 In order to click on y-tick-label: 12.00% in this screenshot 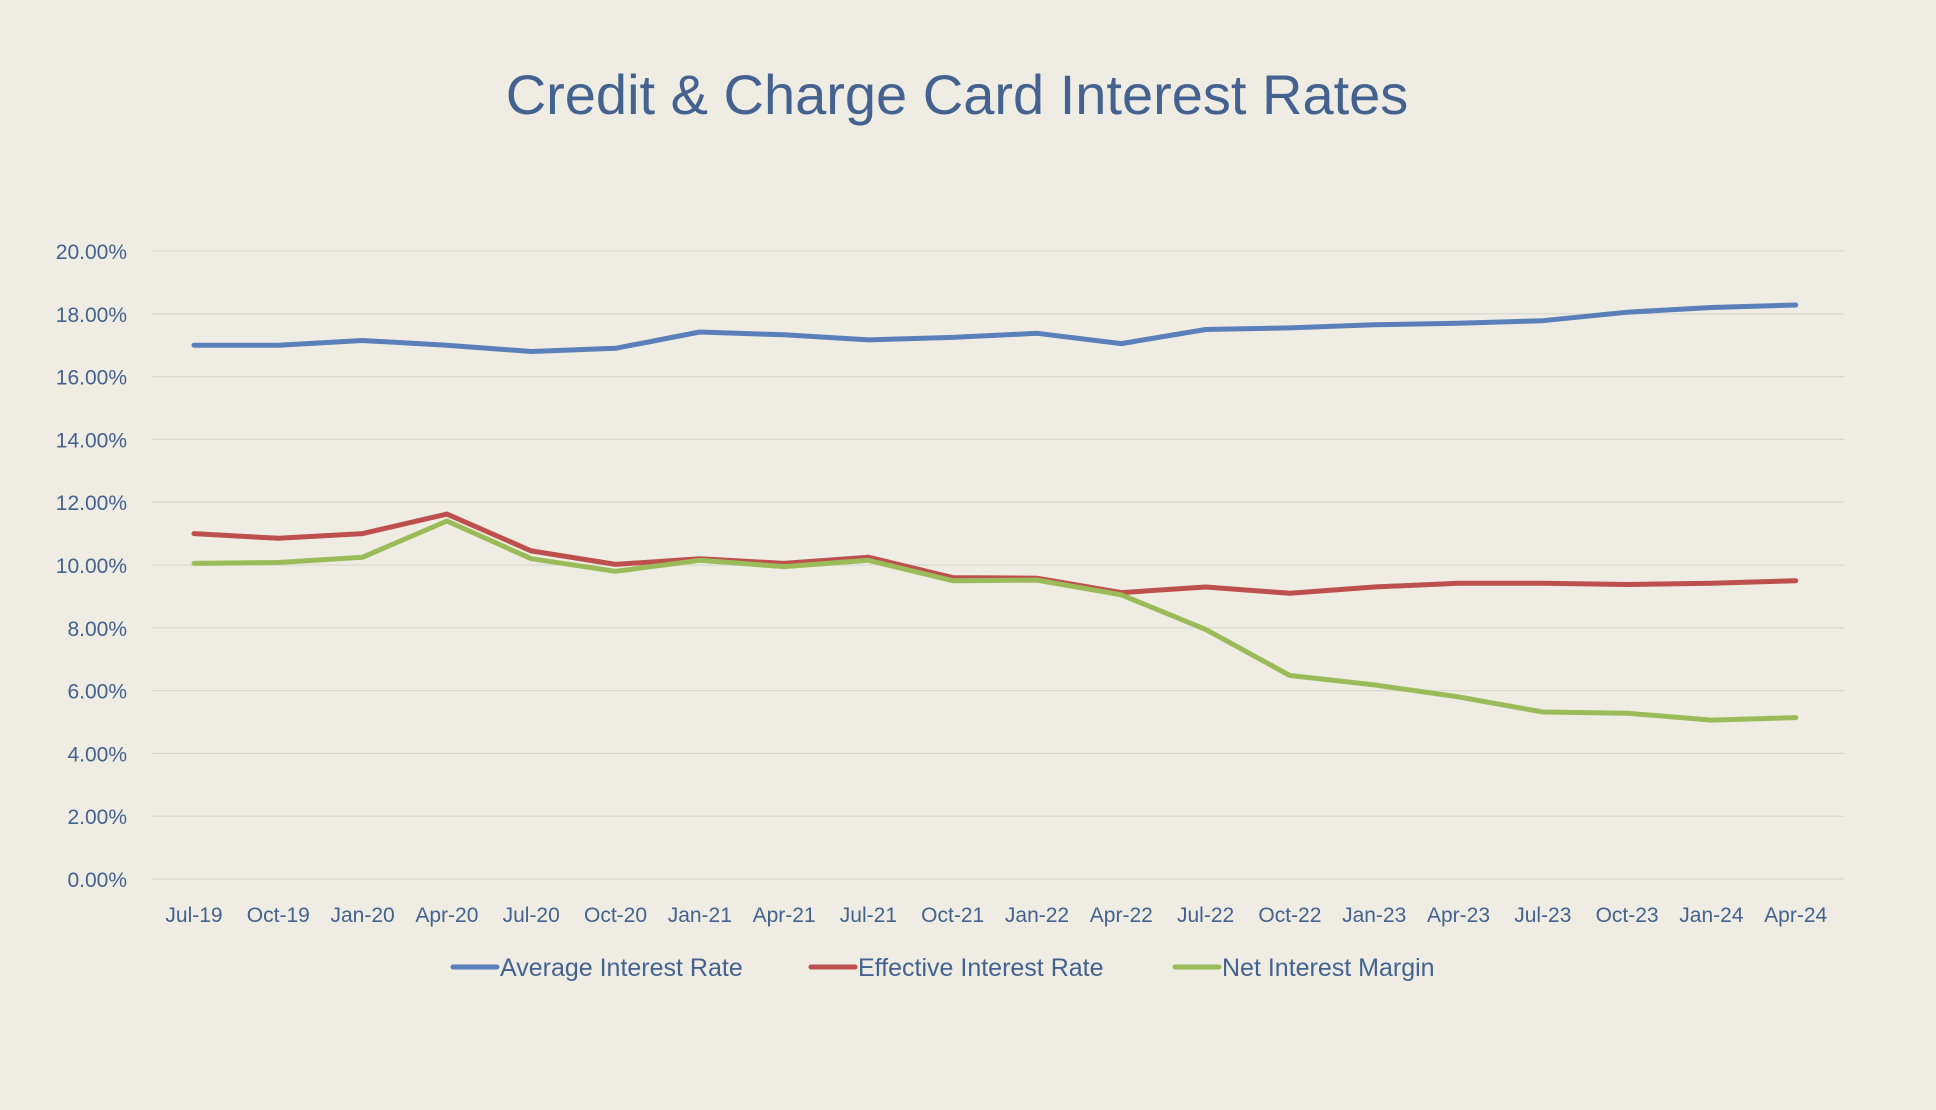, I will do `click(91, 503)`.